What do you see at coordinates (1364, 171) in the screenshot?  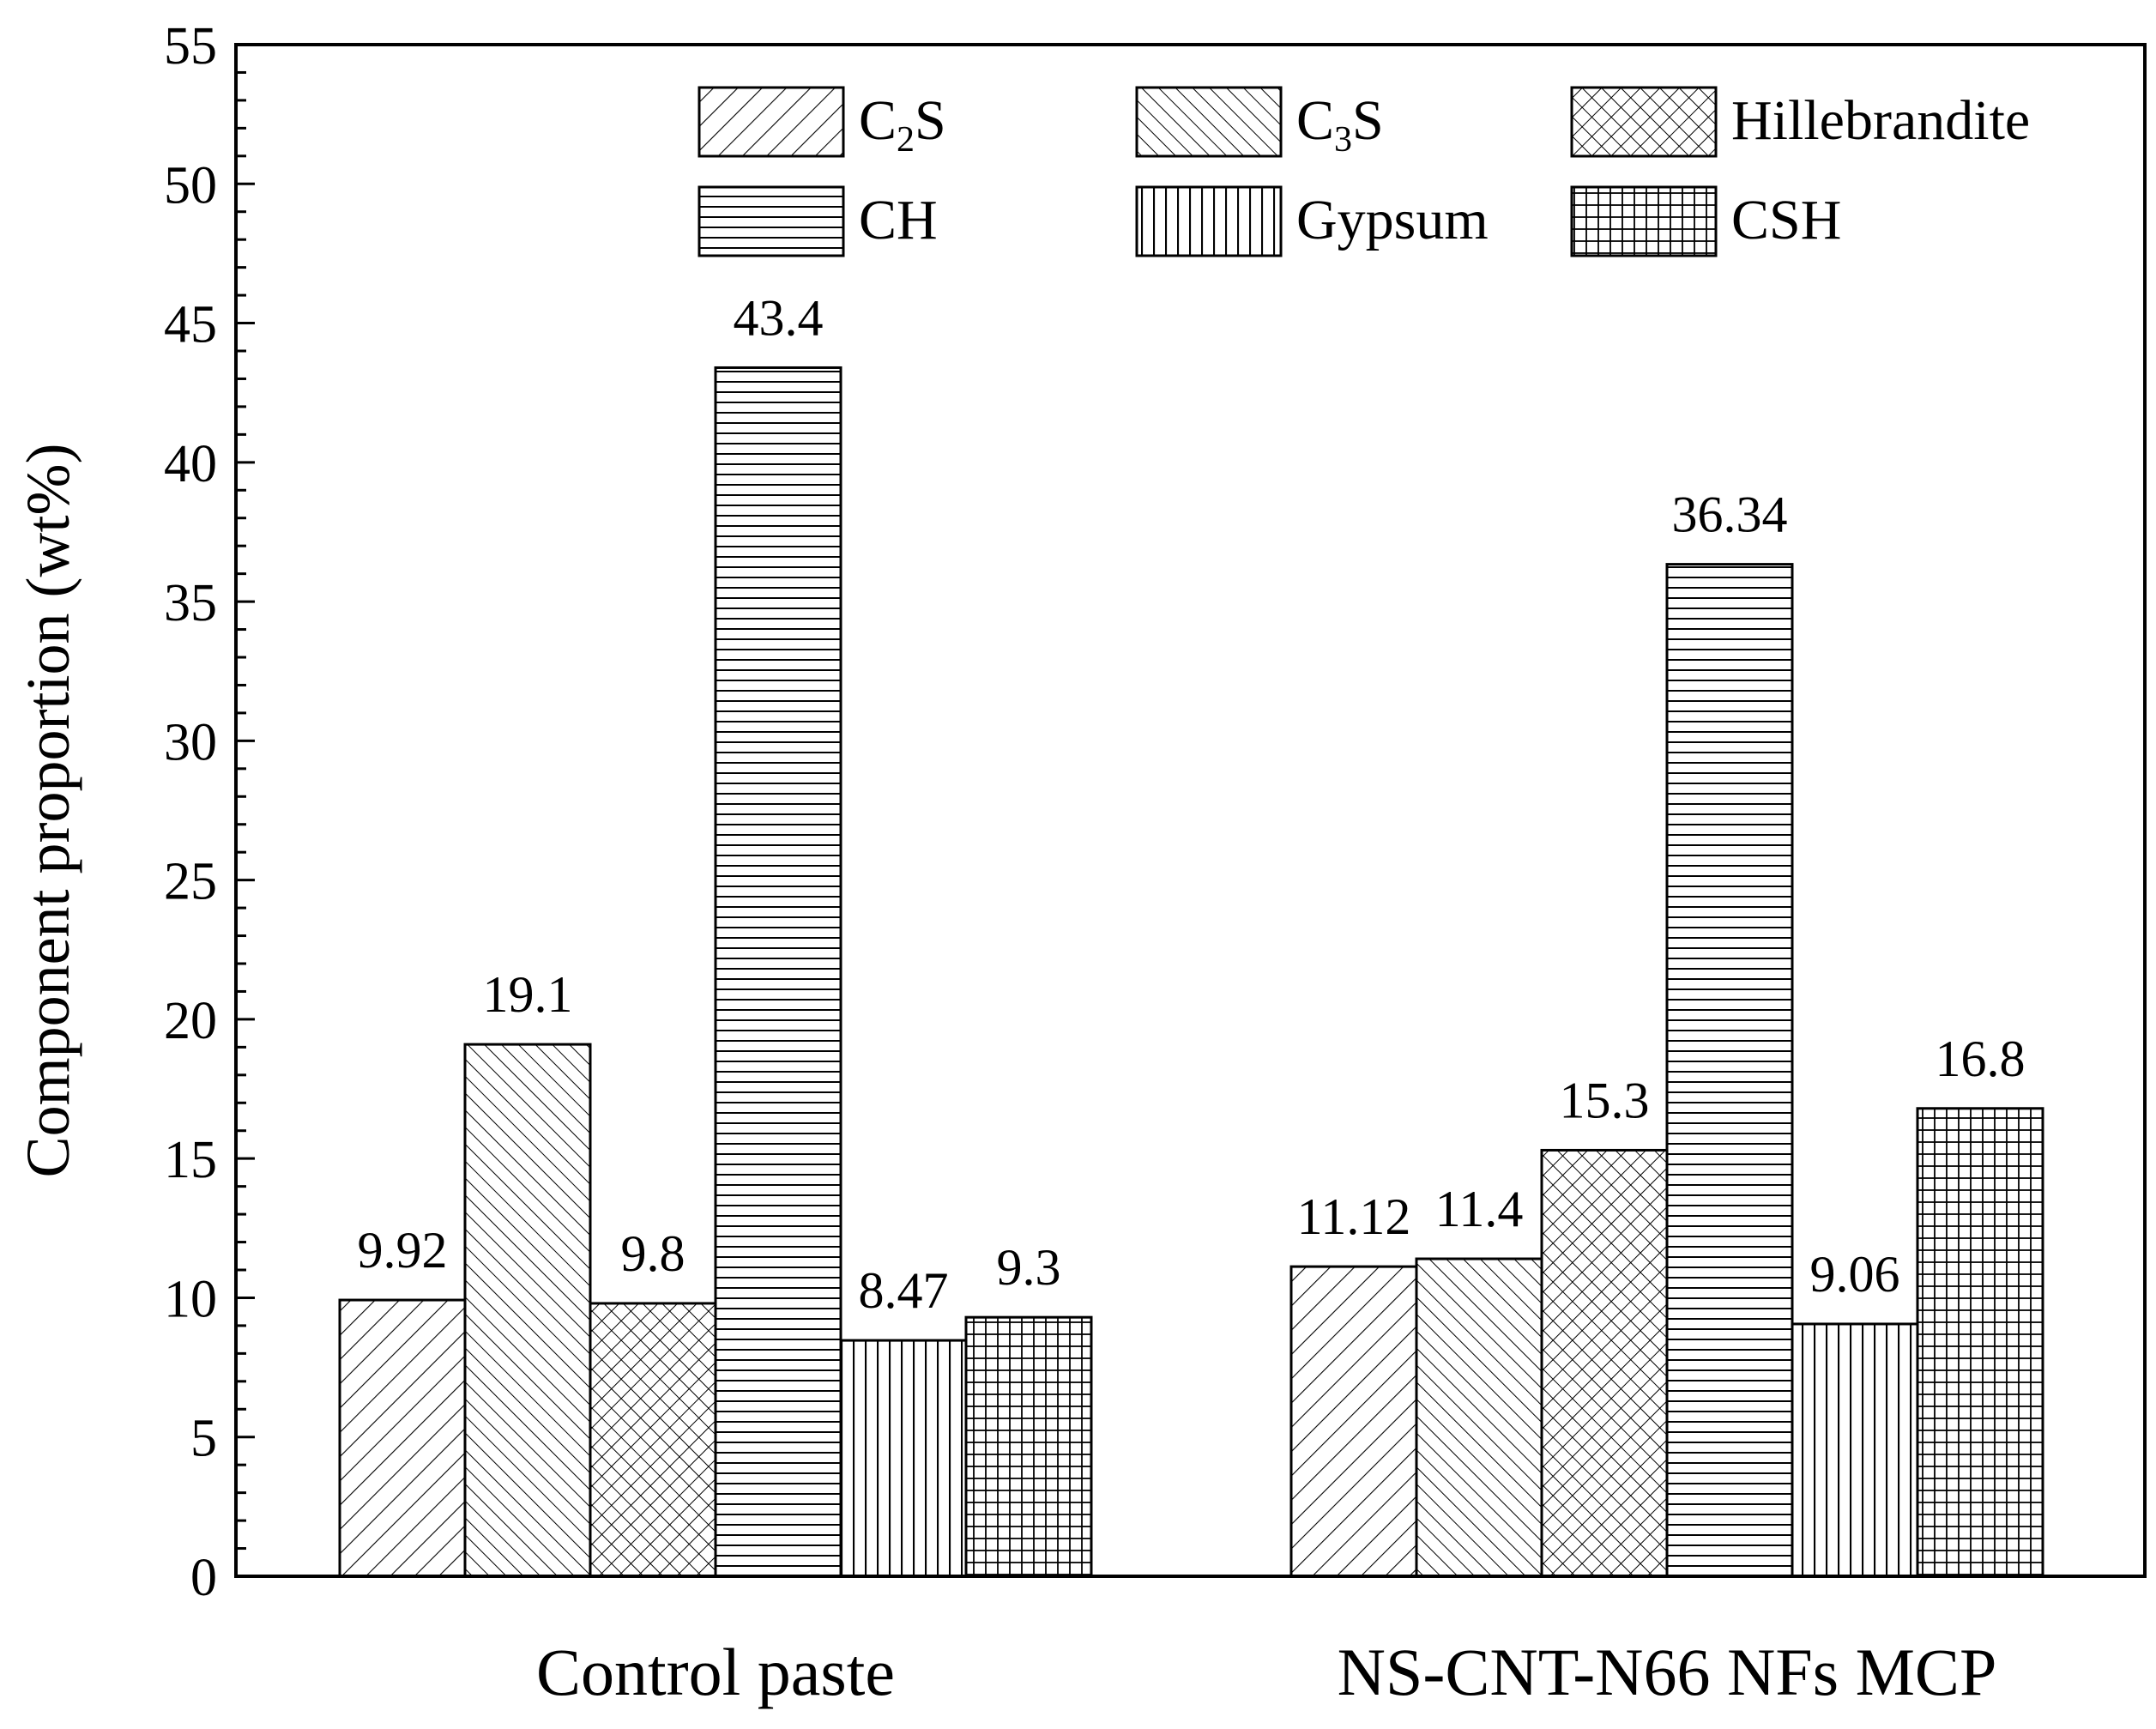 I see `legend: C2S C3S Hillebrandite CH Gypsum CSH` at bounding box center [1364, 171].